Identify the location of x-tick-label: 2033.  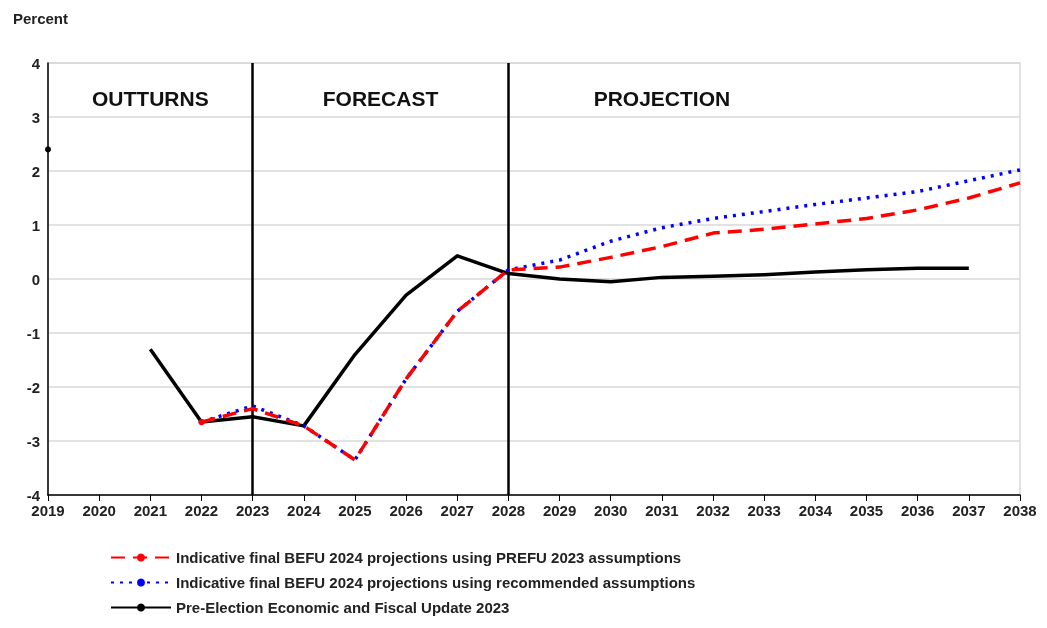
(764, 510).